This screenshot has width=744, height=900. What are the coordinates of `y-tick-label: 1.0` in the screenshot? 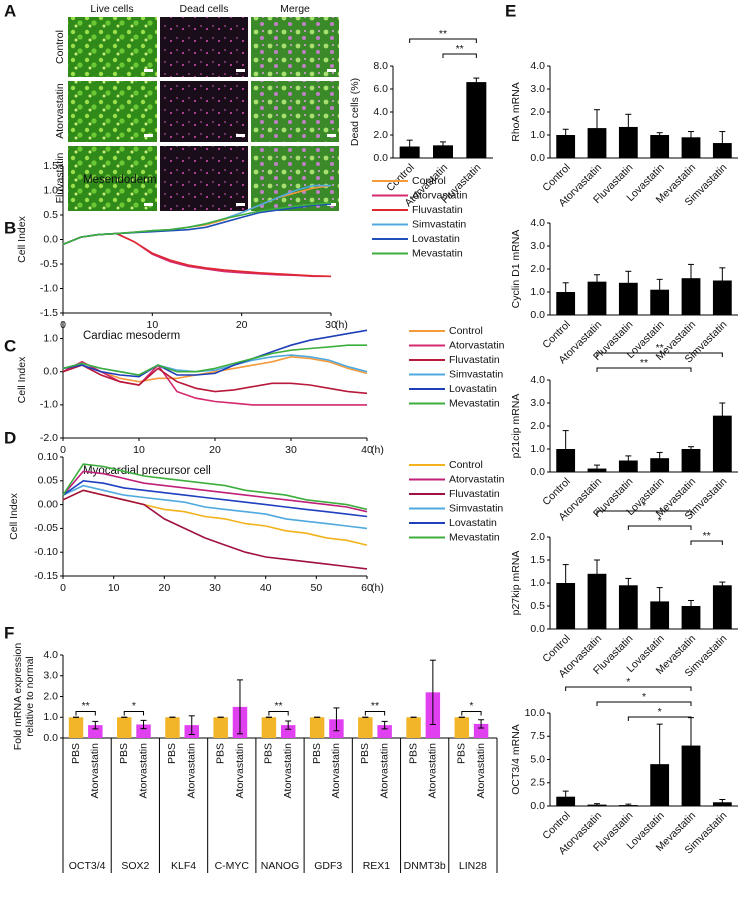 It's located at (537, 135).